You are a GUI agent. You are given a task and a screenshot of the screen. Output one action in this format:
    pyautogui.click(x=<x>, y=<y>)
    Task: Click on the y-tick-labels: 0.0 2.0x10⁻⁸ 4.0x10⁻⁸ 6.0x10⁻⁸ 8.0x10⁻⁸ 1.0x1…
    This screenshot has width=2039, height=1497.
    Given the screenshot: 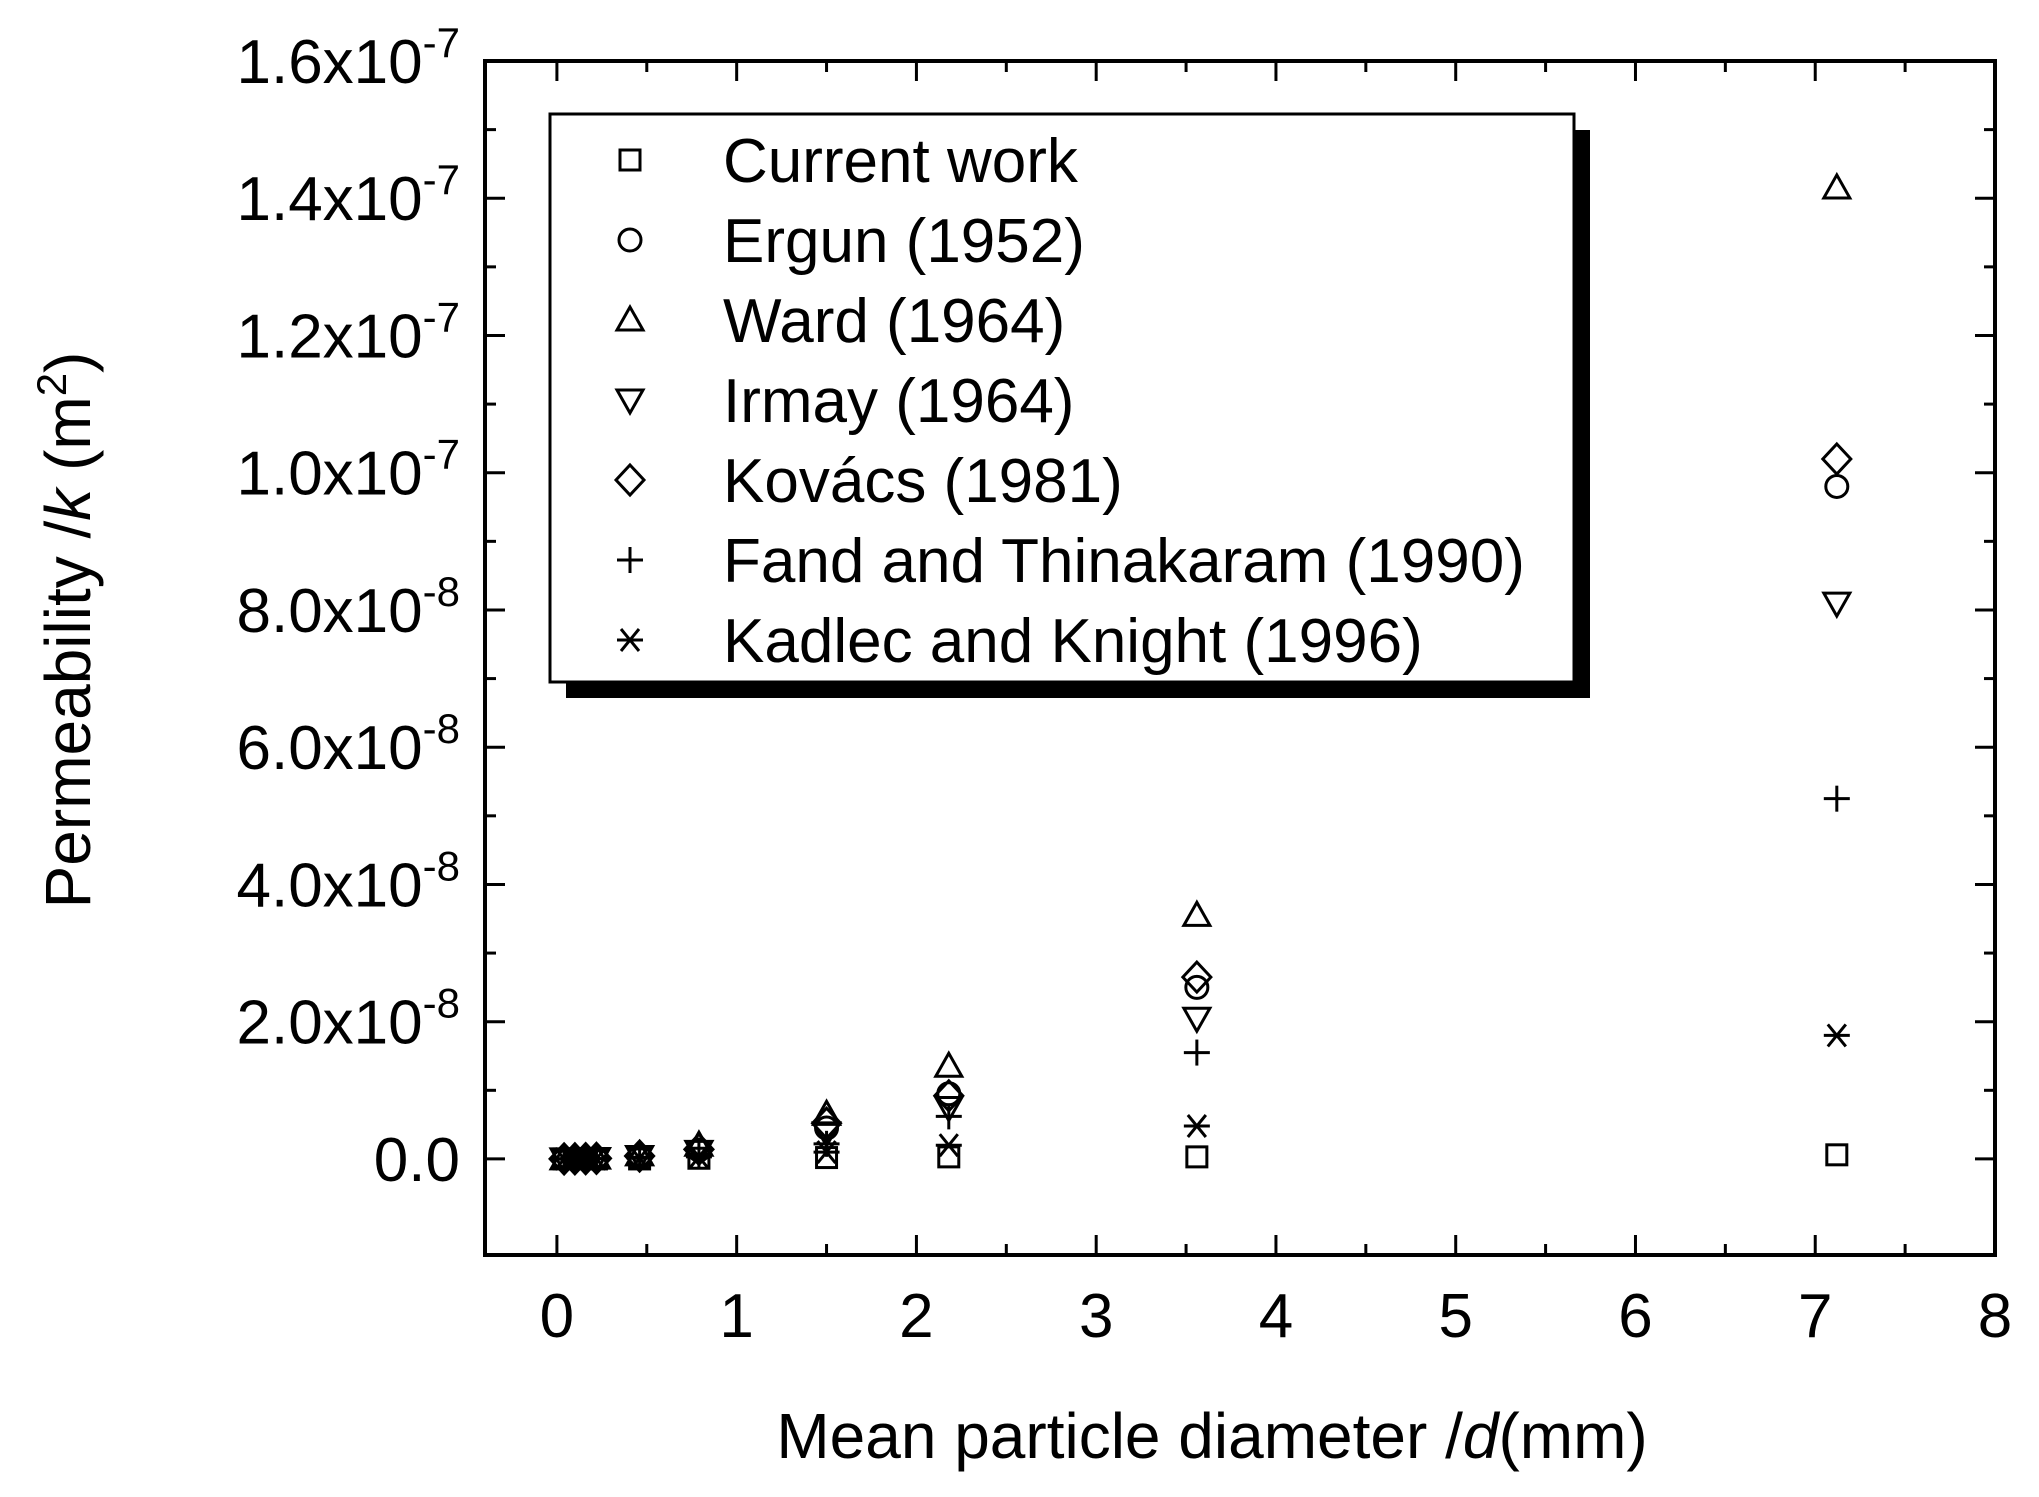 What is the action you would take?
    pyautogui.click(x=348, y=607)
    